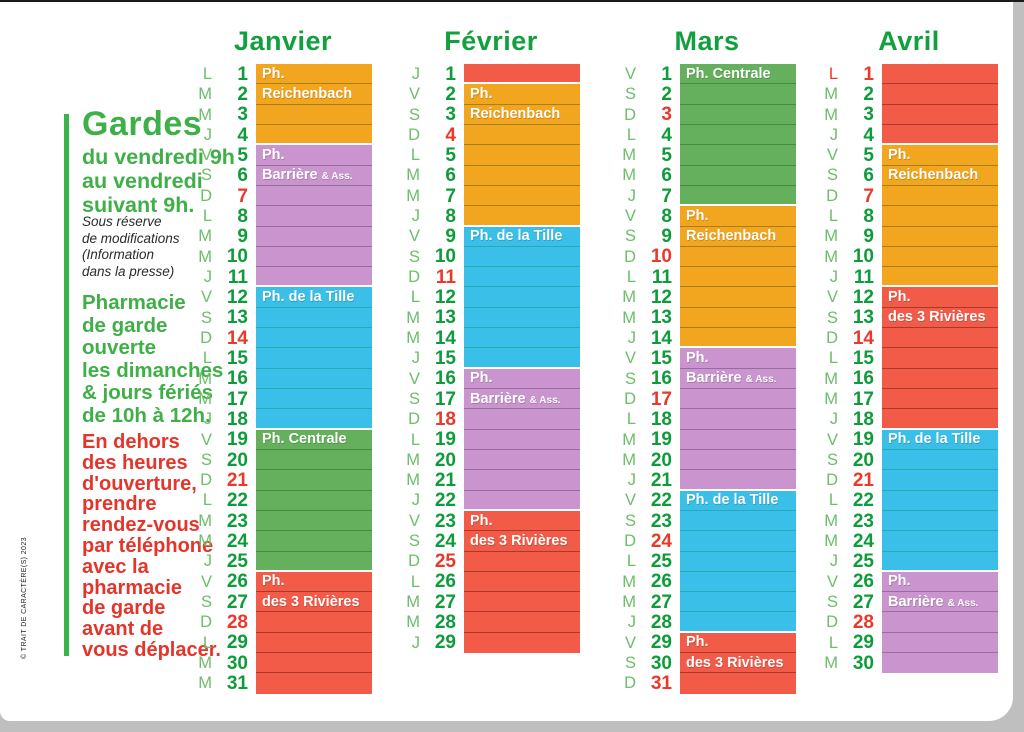  What do you see at coordinates (909, 622) in the screenshot?
I see `day-row: D 28` at bounding box center [909, 622].